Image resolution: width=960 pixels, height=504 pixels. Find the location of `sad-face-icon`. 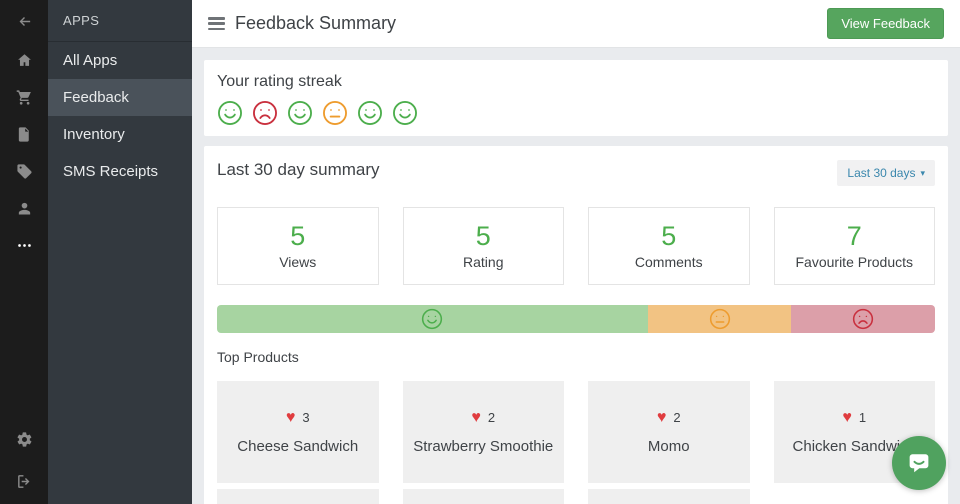

sad-face-icon is located at coordinates (265, 113).